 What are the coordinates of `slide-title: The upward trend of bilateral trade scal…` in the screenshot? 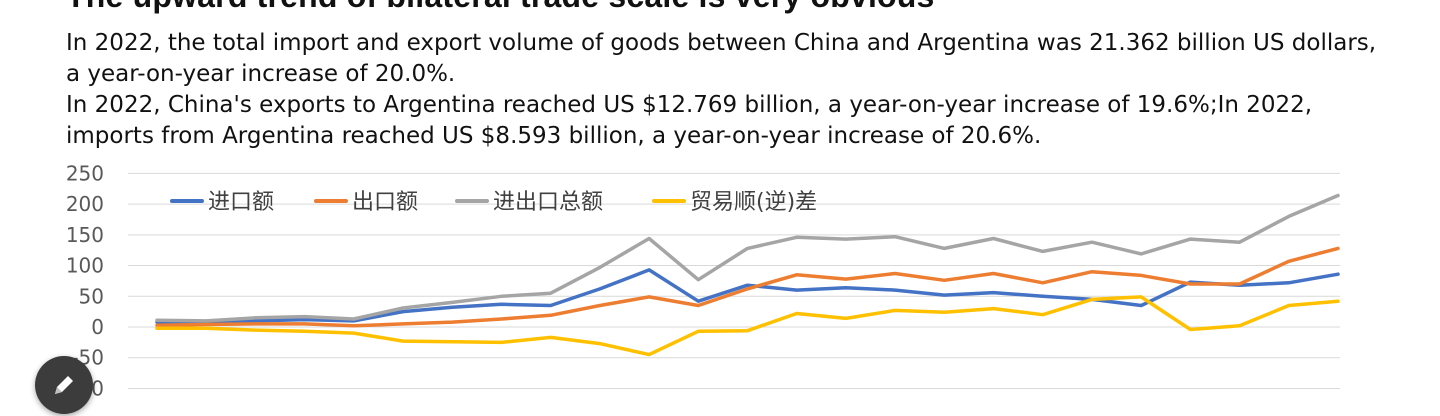 It's located at (500, 7).